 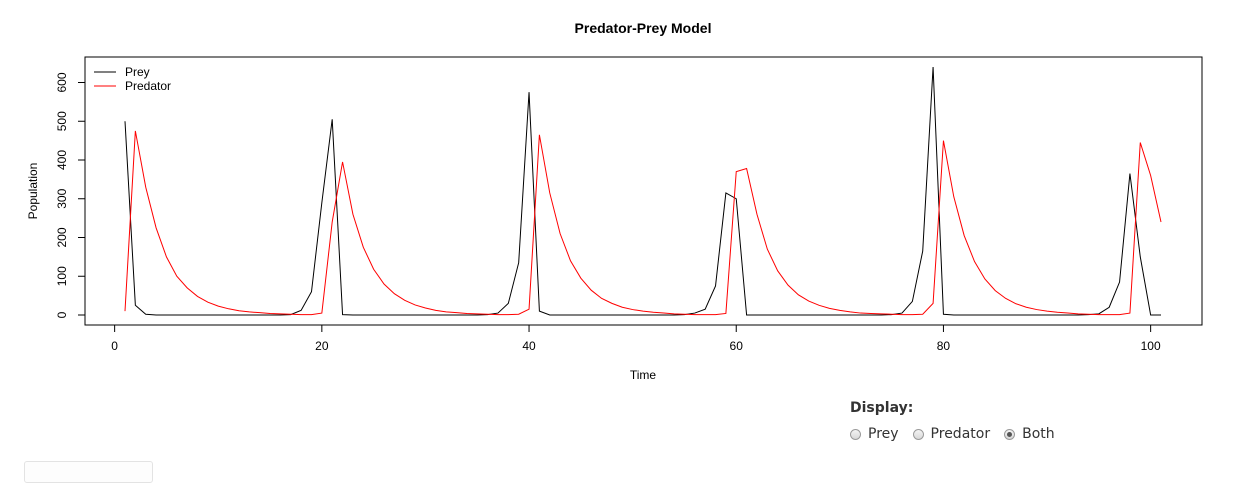 I want to click on y-tick-label: 200, so click(x=62, y=237).